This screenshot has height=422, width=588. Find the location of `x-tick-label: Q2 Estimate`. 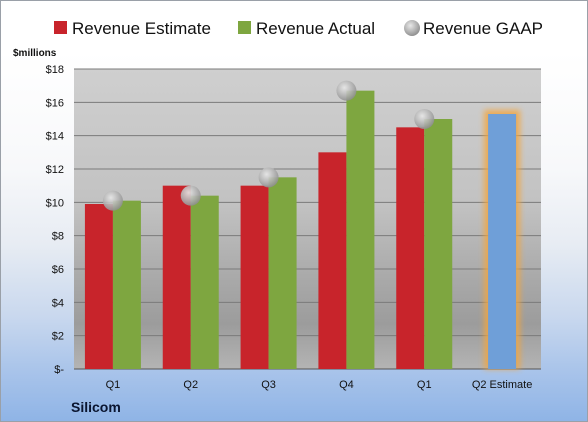

x-tick-label: Q2 Estimate is located at coordinates (502, 385).